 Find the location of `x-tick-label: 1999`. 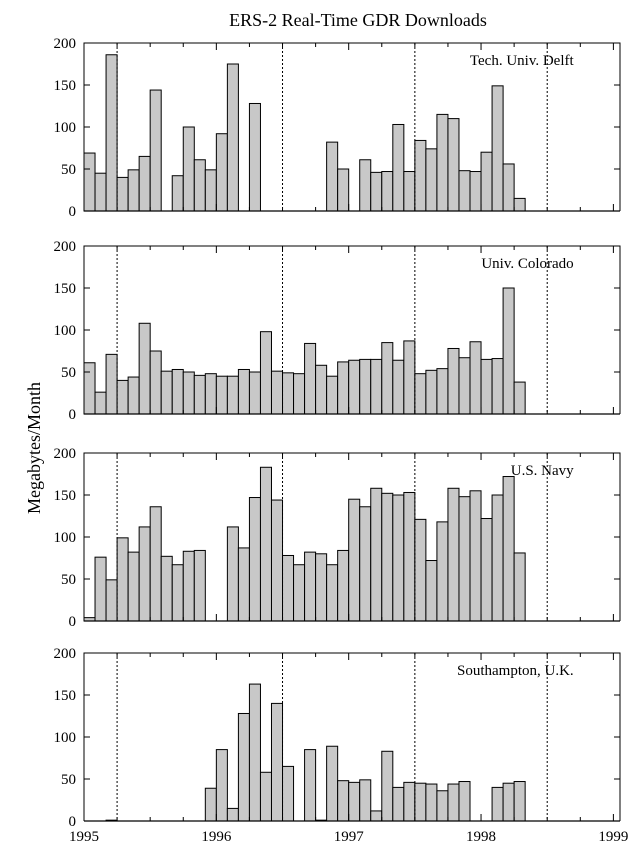

x-tick-label: 1999 is located at coordinates (613, 835).